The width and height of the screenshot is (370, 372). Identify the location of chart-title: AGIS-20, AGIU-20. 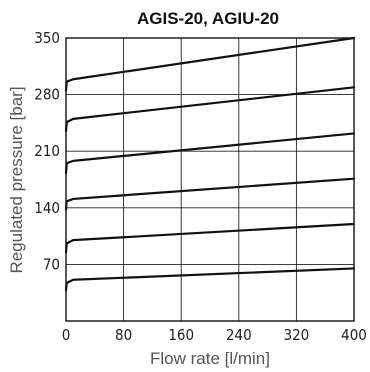
(208, 18).